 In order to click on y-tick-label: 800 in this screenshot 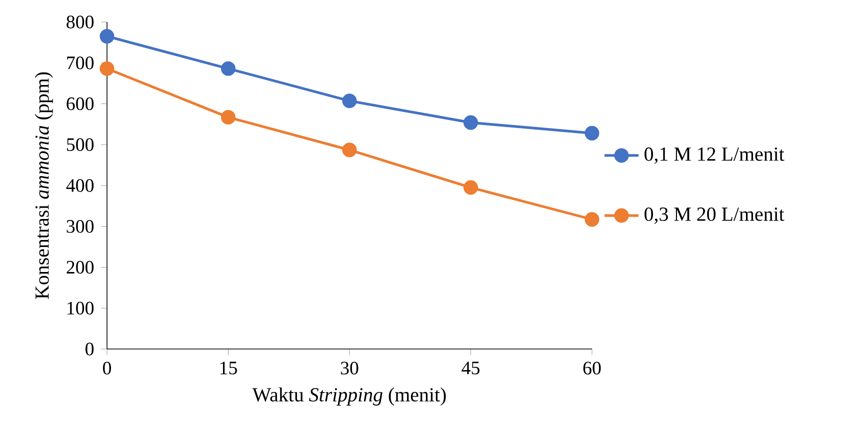, I will do `click(80, 22)`.